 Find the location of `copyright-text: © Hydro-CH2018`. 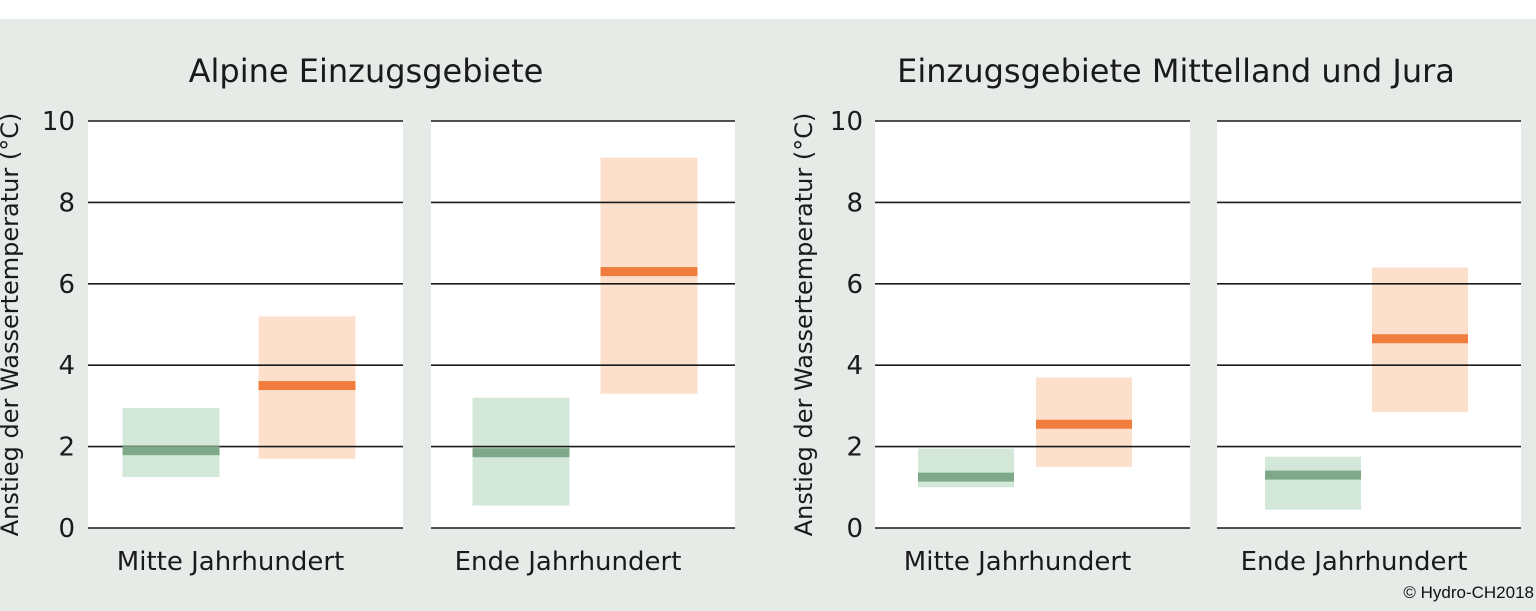

copyright-text: © Hydro-CH2018 is located at coordinates (1468, 592).